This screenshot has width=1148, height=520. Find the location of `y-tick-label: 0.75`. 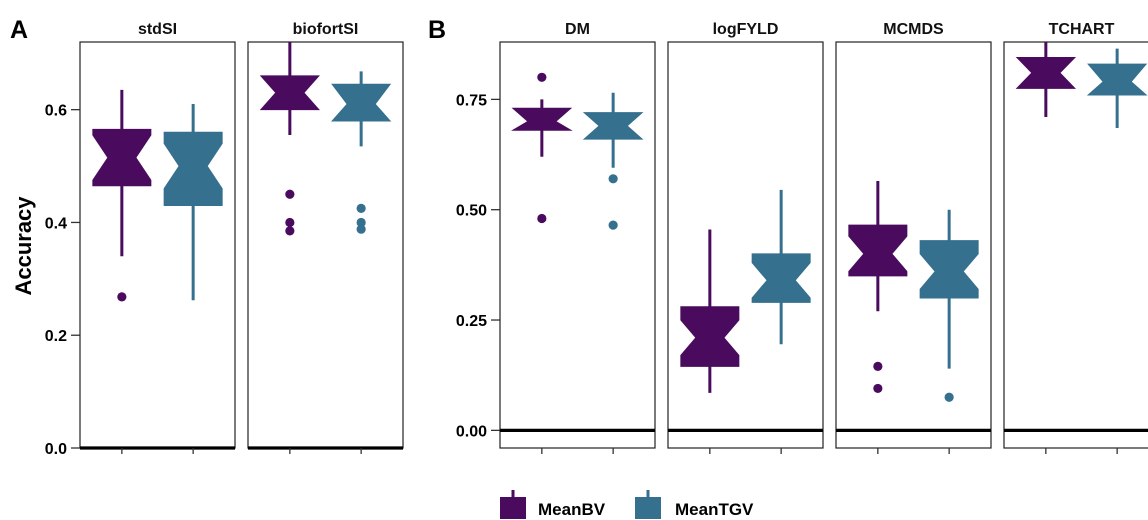

y-tick-label: 0.75 is located at coordinates (471, 100).